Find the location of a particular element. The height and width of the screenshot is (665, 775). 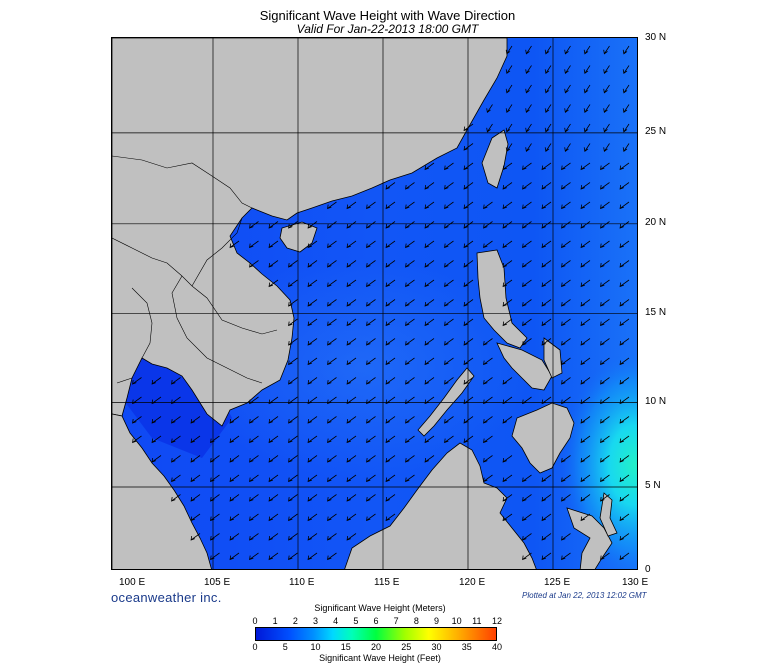

meter-tick-label: 8 is located at coordinates (416, 621).